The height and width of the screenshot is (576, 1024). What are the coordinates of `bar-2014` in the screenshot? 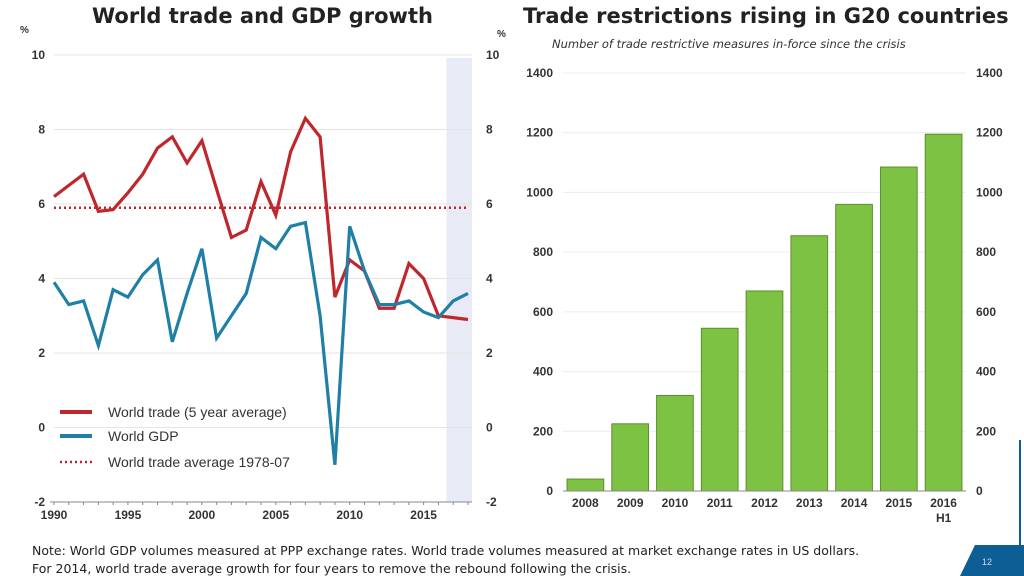 It's located at (854, 347).